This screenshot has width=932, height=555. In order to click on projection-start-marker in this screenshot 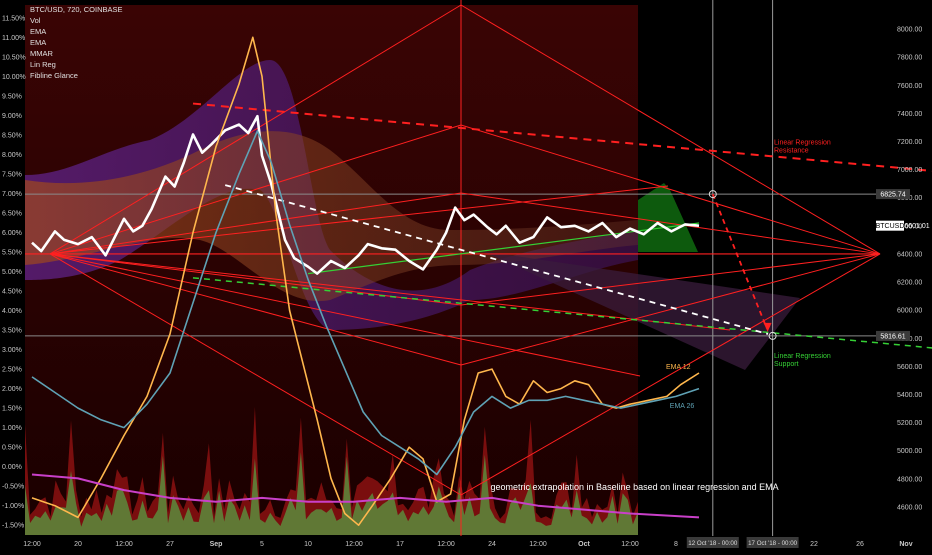, I will do `click(712, 194)`.